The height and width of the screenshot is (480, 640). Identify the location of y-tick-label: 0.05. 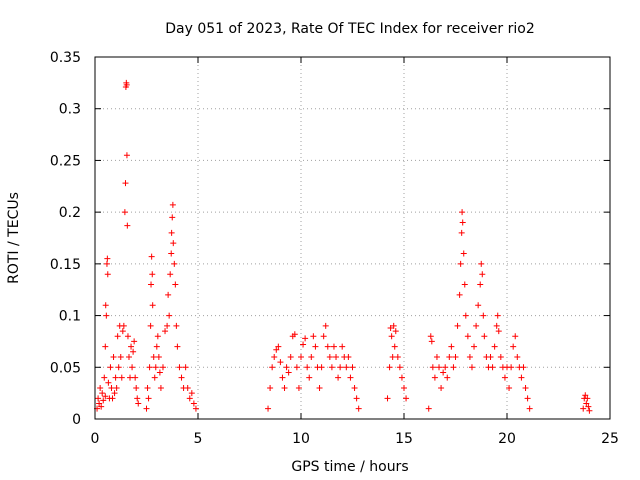
(65, 368).